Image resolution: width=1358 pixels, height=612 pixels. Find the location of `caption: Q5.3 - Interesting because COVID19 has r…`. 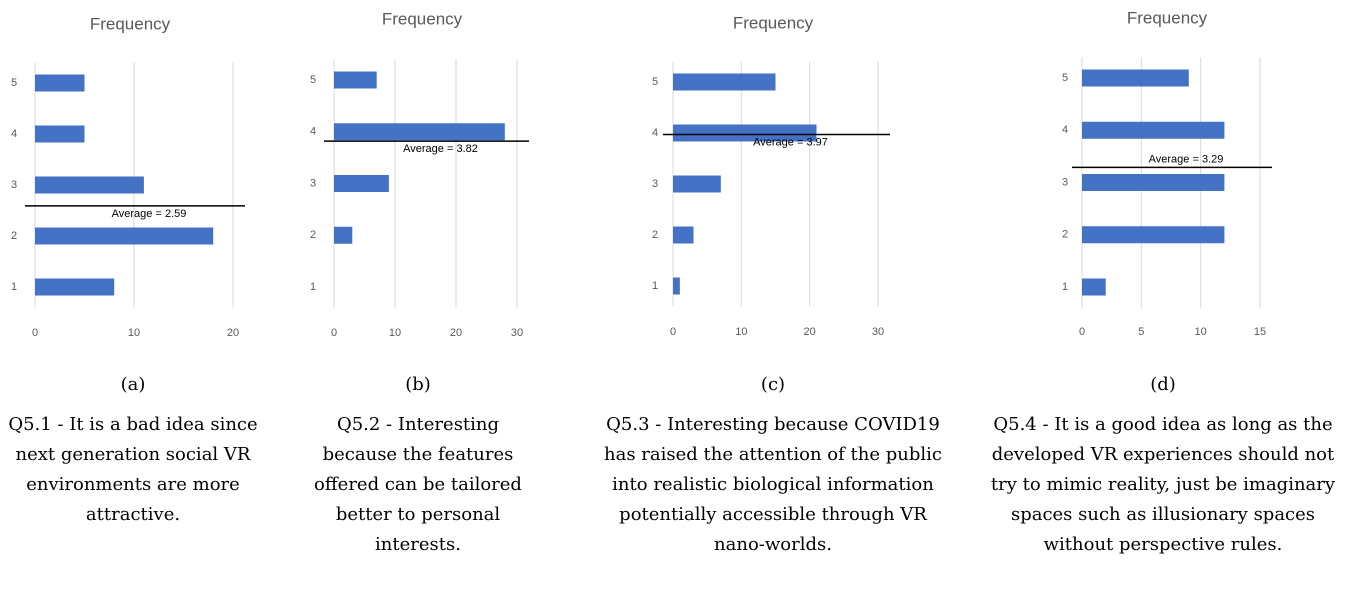

caption: Q5.3 - Interesting because COVID19 has r… is located at coordinates (773, 484).